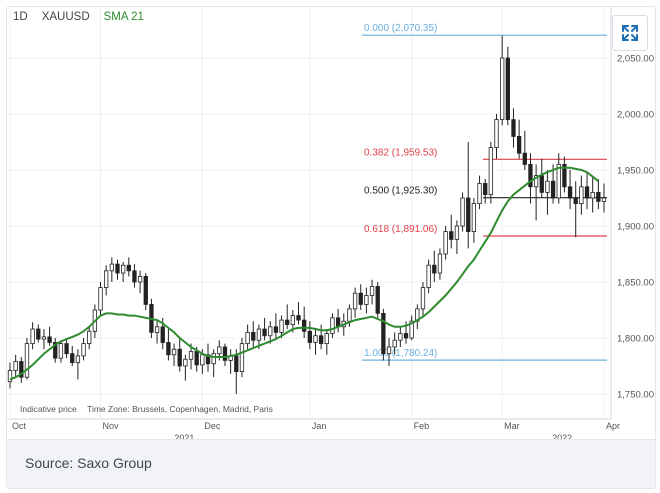 This screenshot has height=493, width=660. What do you see at coordinates (562, 436) in the screenshot?
I see `x-year-label: 2022` at bounding box center [562, 436].